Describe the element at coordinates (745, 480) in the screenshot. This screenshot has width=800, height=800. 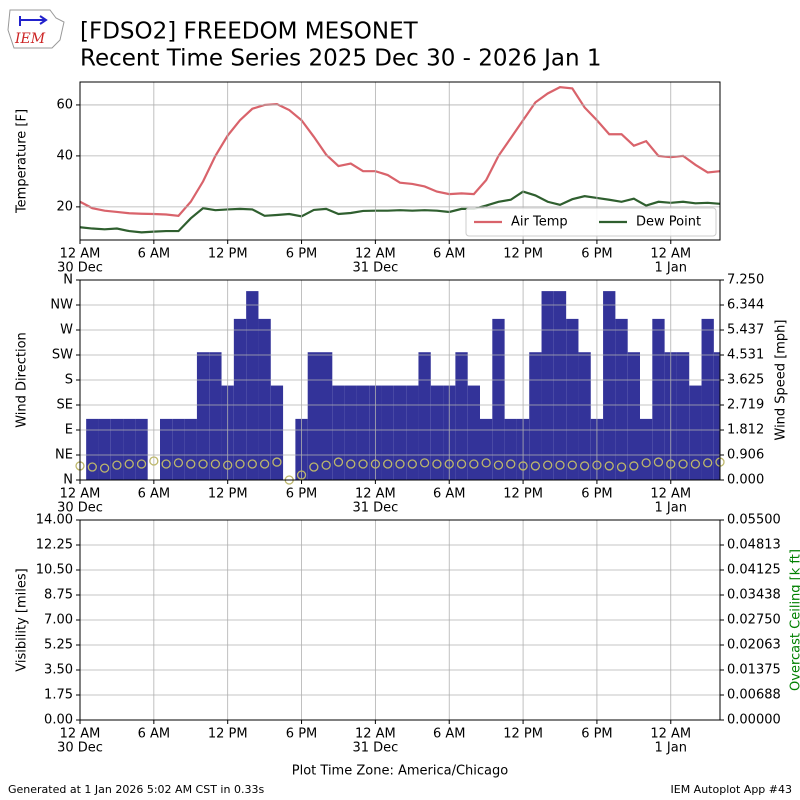
I see `y2-tick-label: 0.000` at that location.